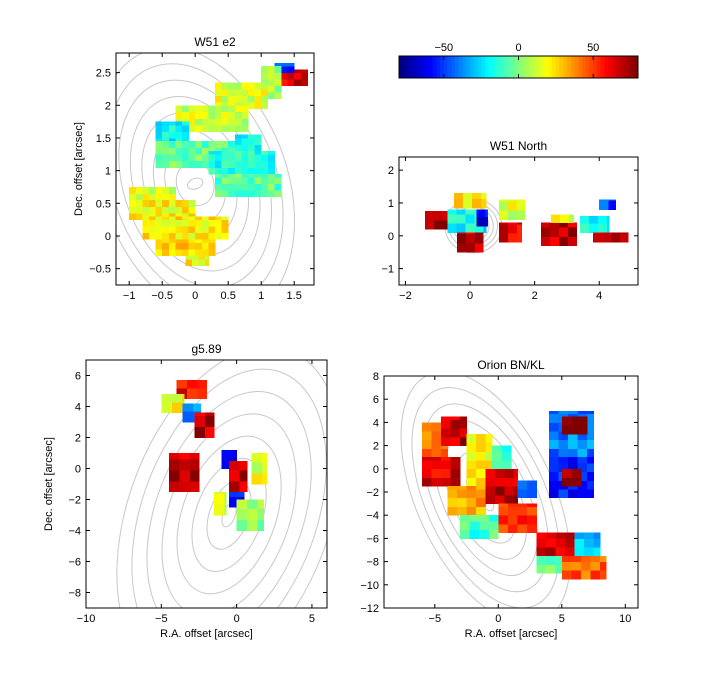 The height and width of the screenshot is (684, 706). I want to click on contour-line, so click(221, 484).